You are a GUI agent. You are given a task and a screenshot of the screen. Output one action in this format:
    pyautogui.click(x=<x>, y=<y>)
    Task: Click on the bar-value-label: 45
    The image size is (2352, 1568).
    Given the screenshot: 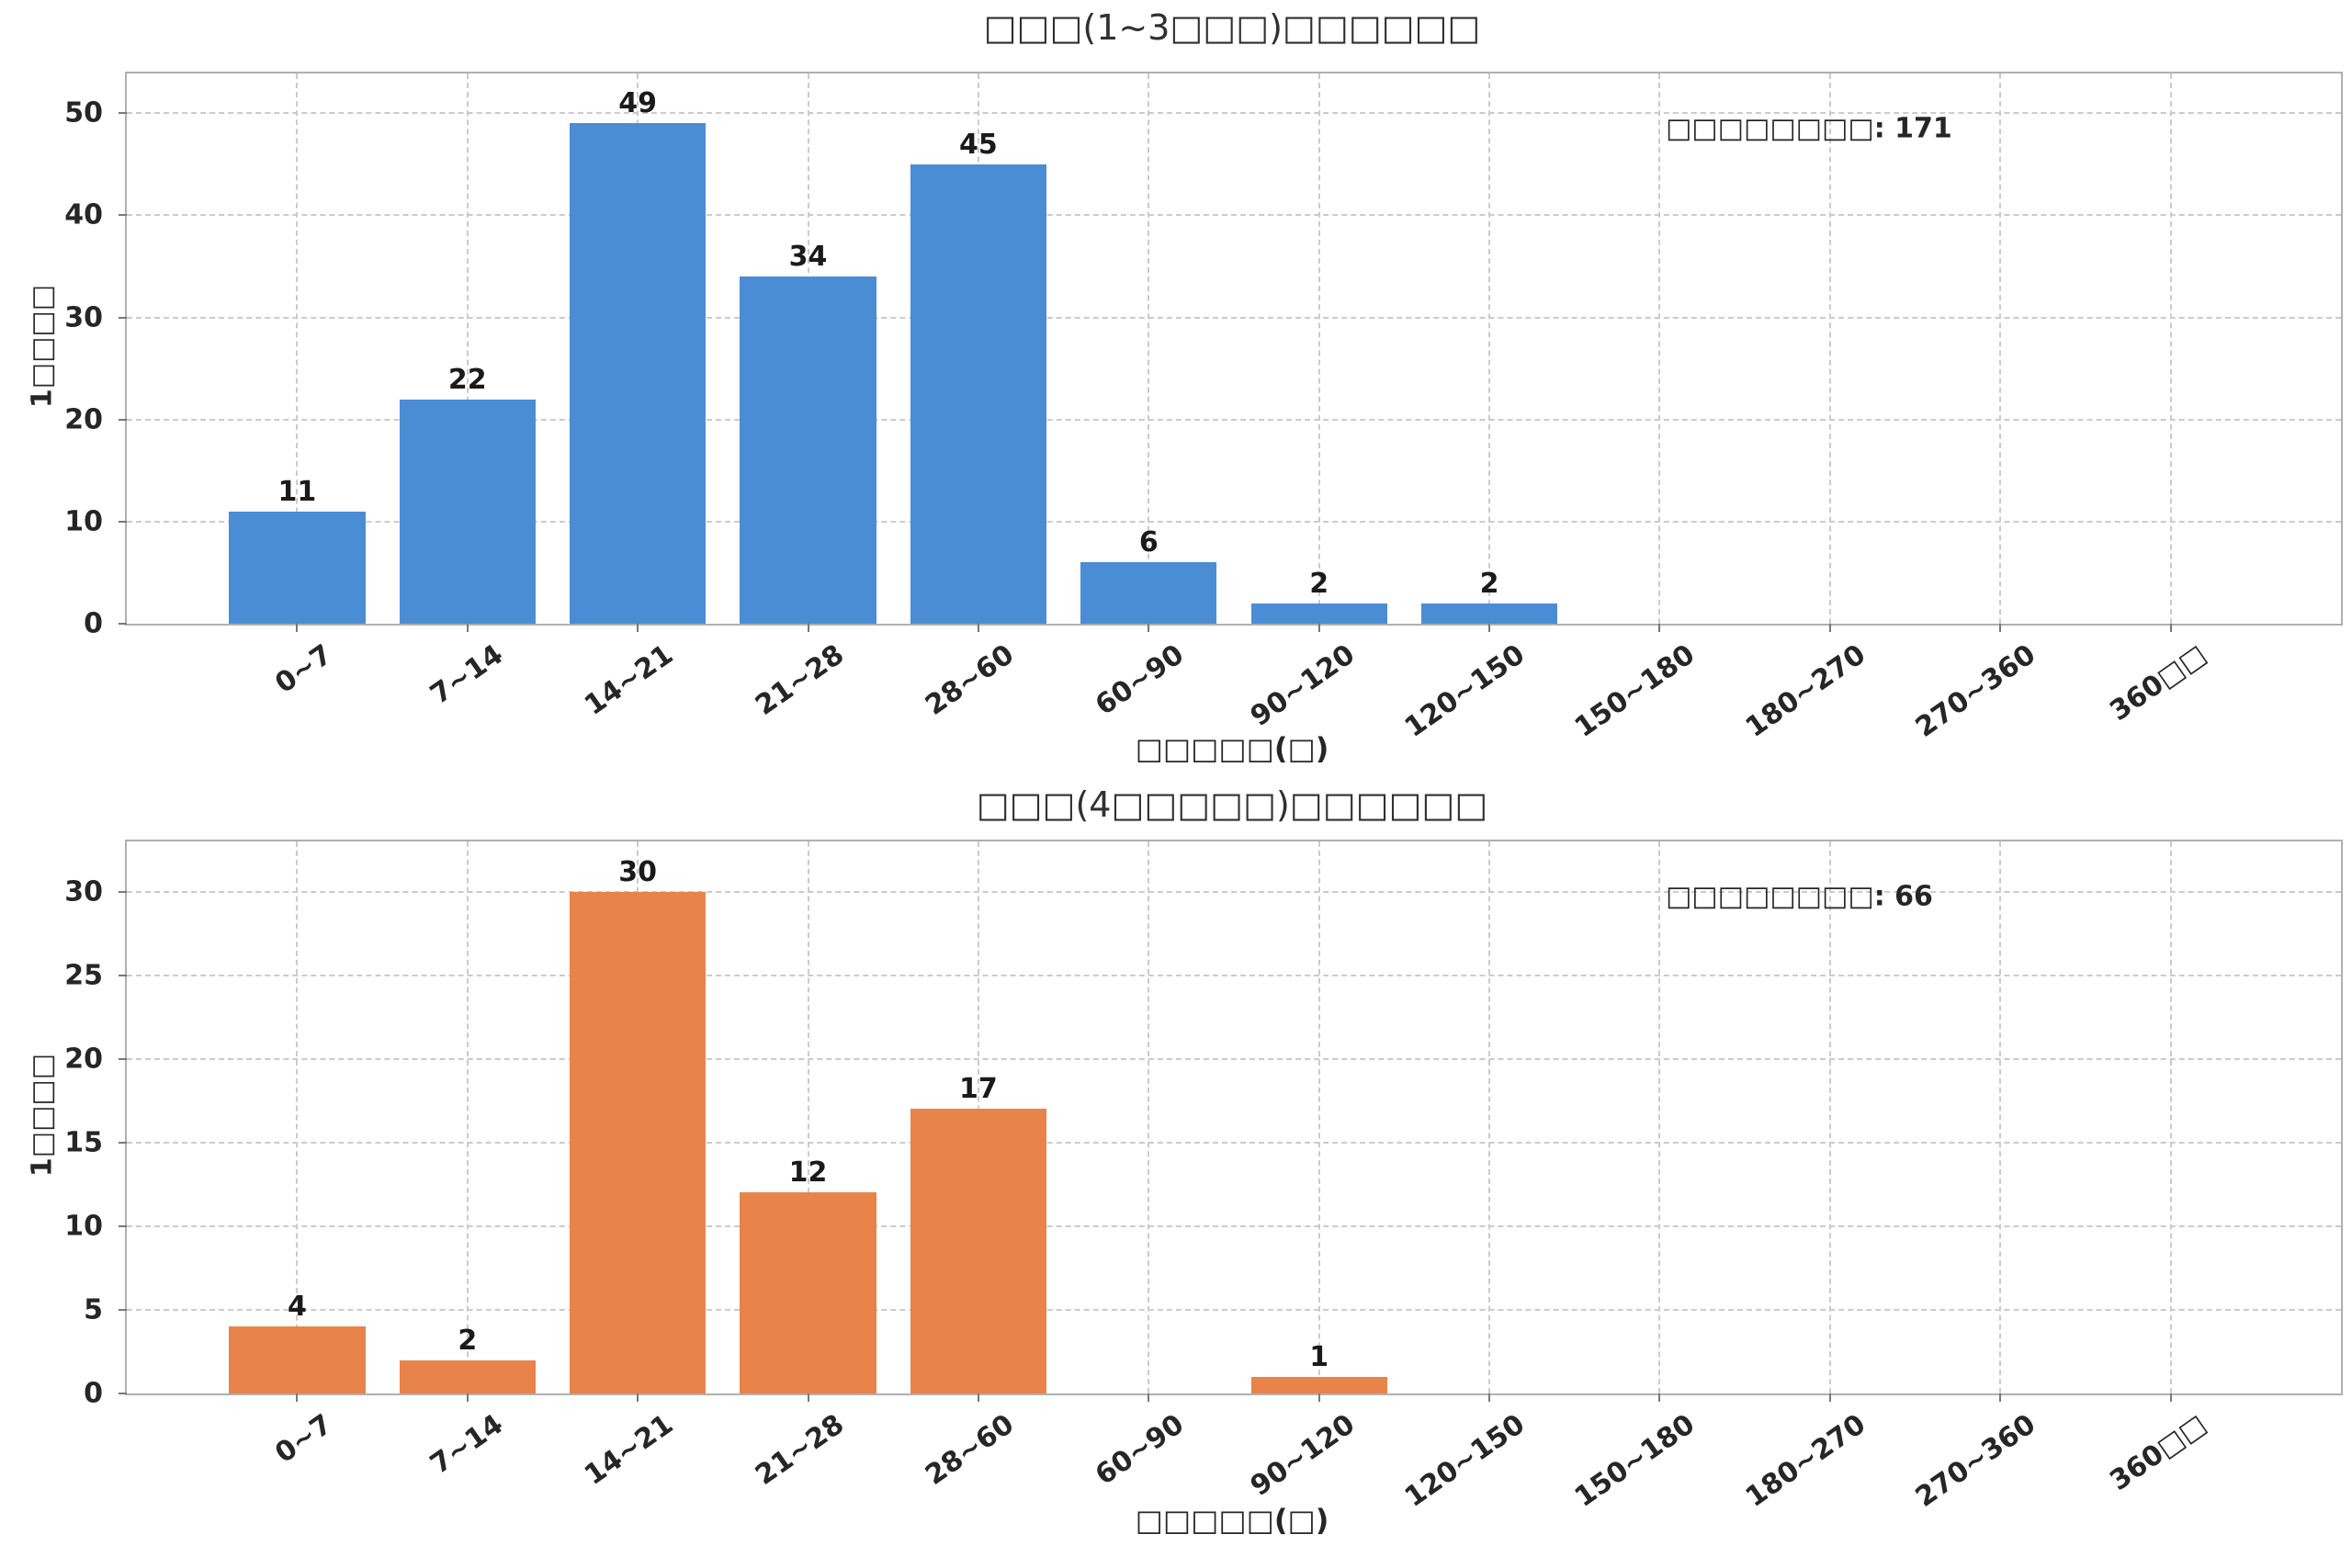 What is the action you would take?
    pyautogui.click(x=978, y=144)
    